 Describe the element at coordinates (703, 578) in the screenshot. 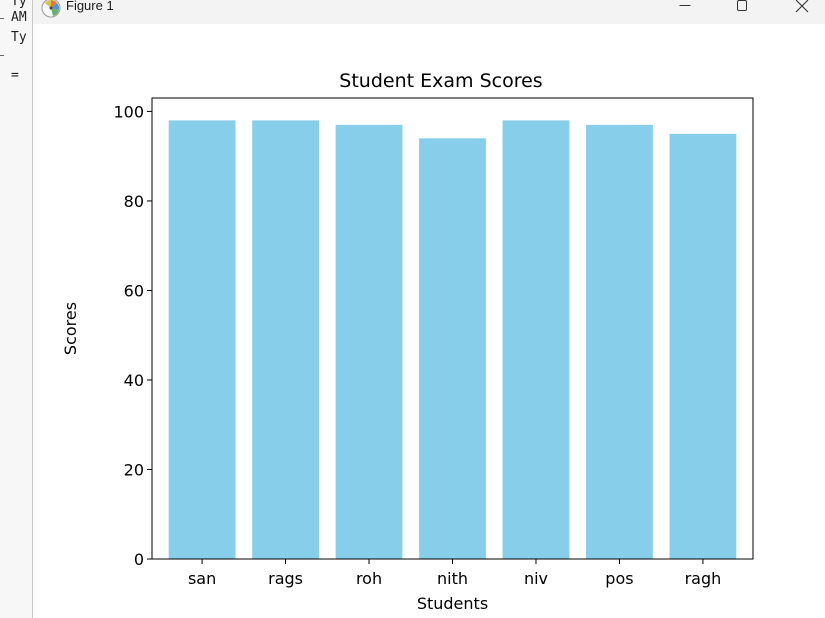

I see `x-tick-label: ragh` at that location.